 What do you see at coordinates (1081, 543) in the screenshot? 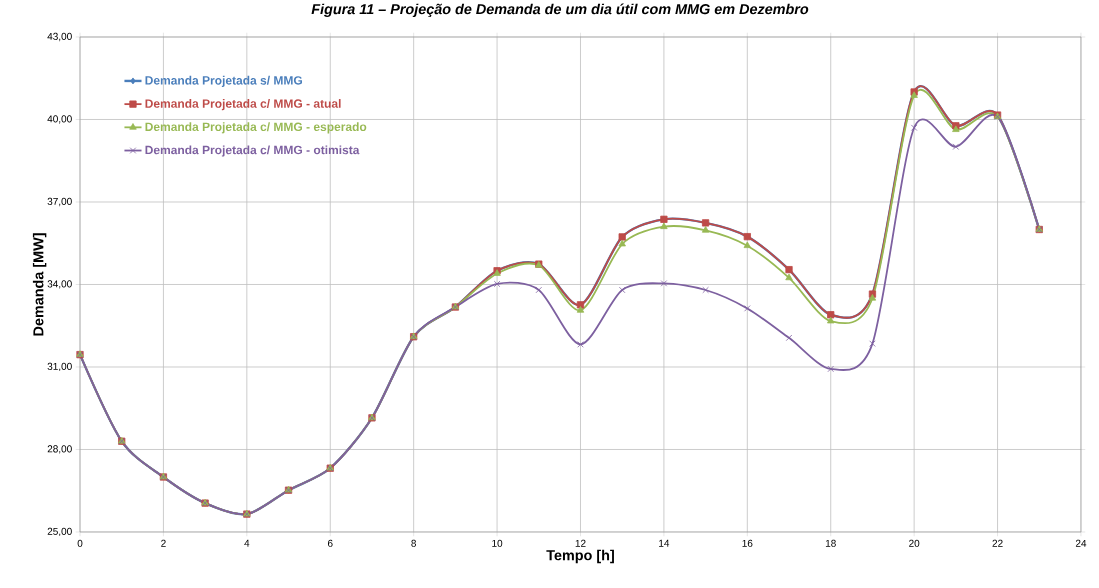
I see `x-tick-label: 24` at bounding box center [1081, 543].